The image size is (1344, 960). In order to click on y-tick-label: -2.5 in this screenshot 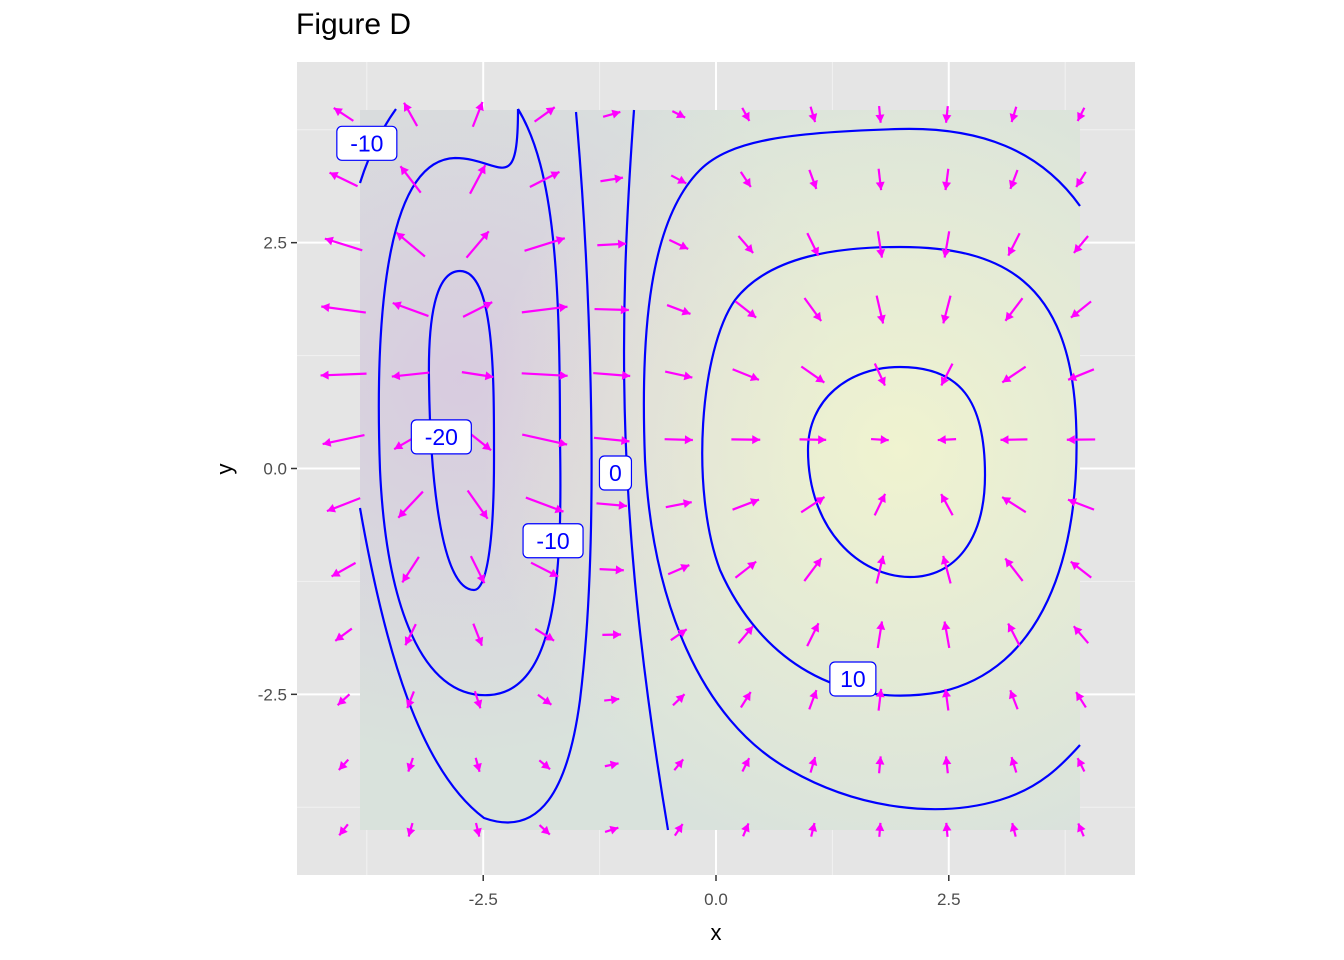, I will do `click(272, 694)`.